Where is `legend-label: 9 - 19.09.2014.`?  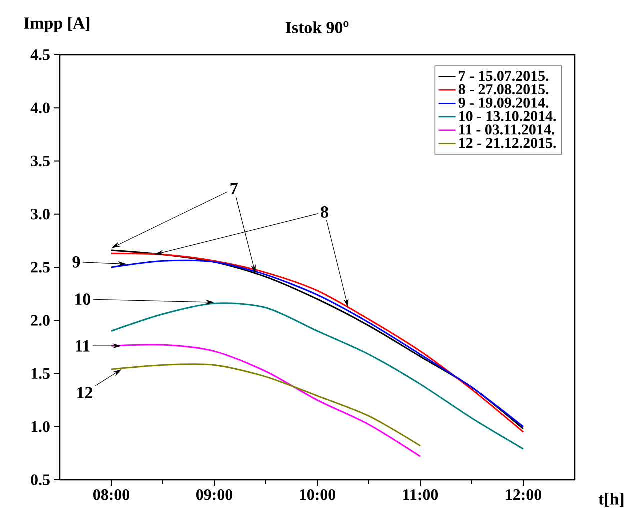
legend-label: 9 - 19.09.2014. is located at coordinates (503, 103).